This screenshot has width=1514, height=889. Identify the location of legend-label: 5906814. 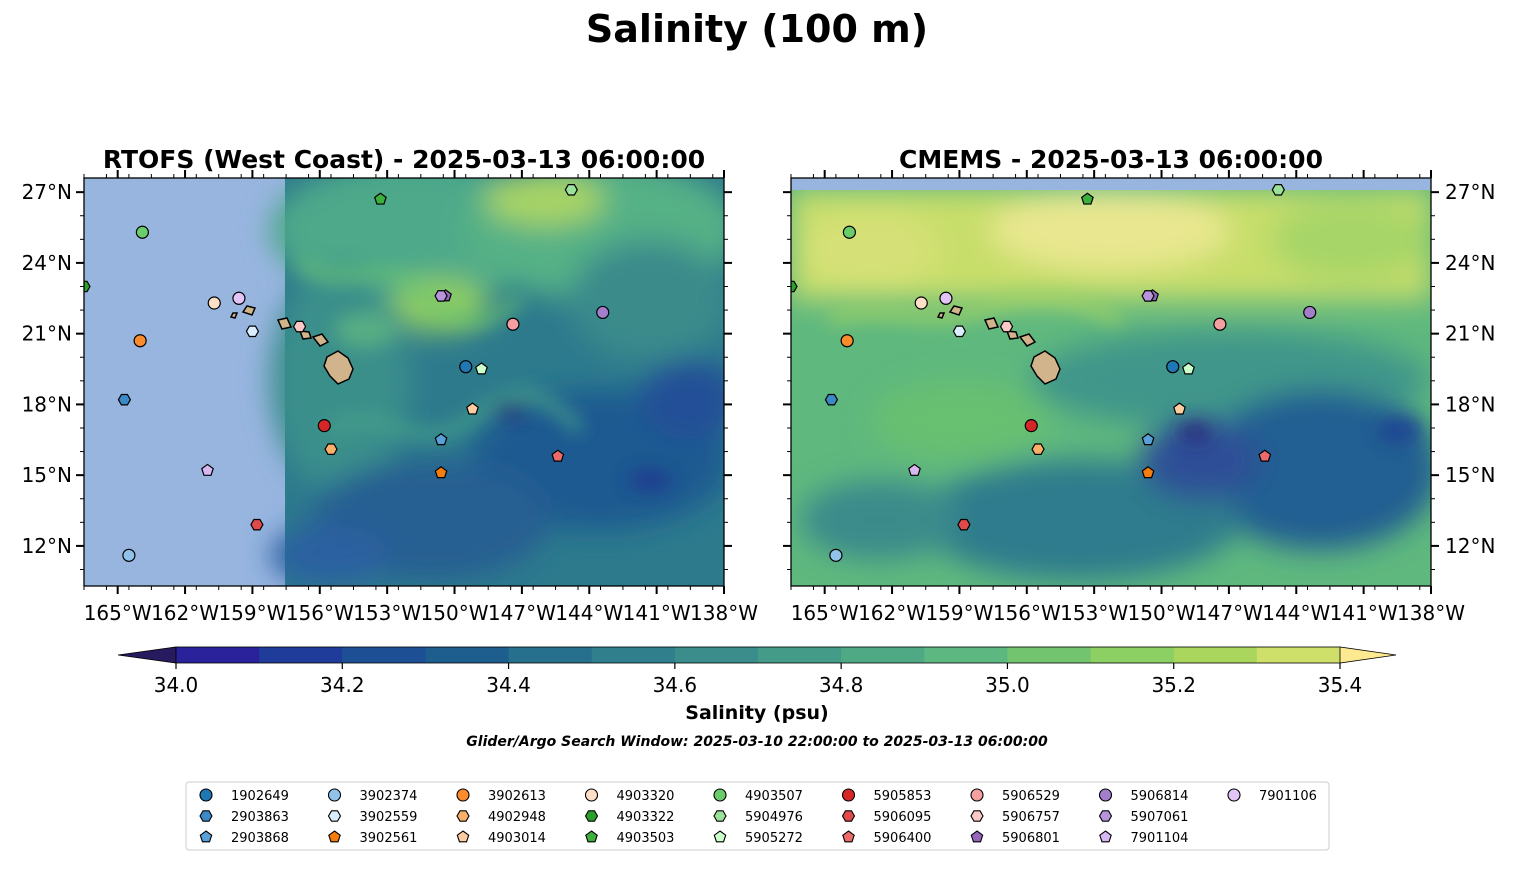
(1160, 796).